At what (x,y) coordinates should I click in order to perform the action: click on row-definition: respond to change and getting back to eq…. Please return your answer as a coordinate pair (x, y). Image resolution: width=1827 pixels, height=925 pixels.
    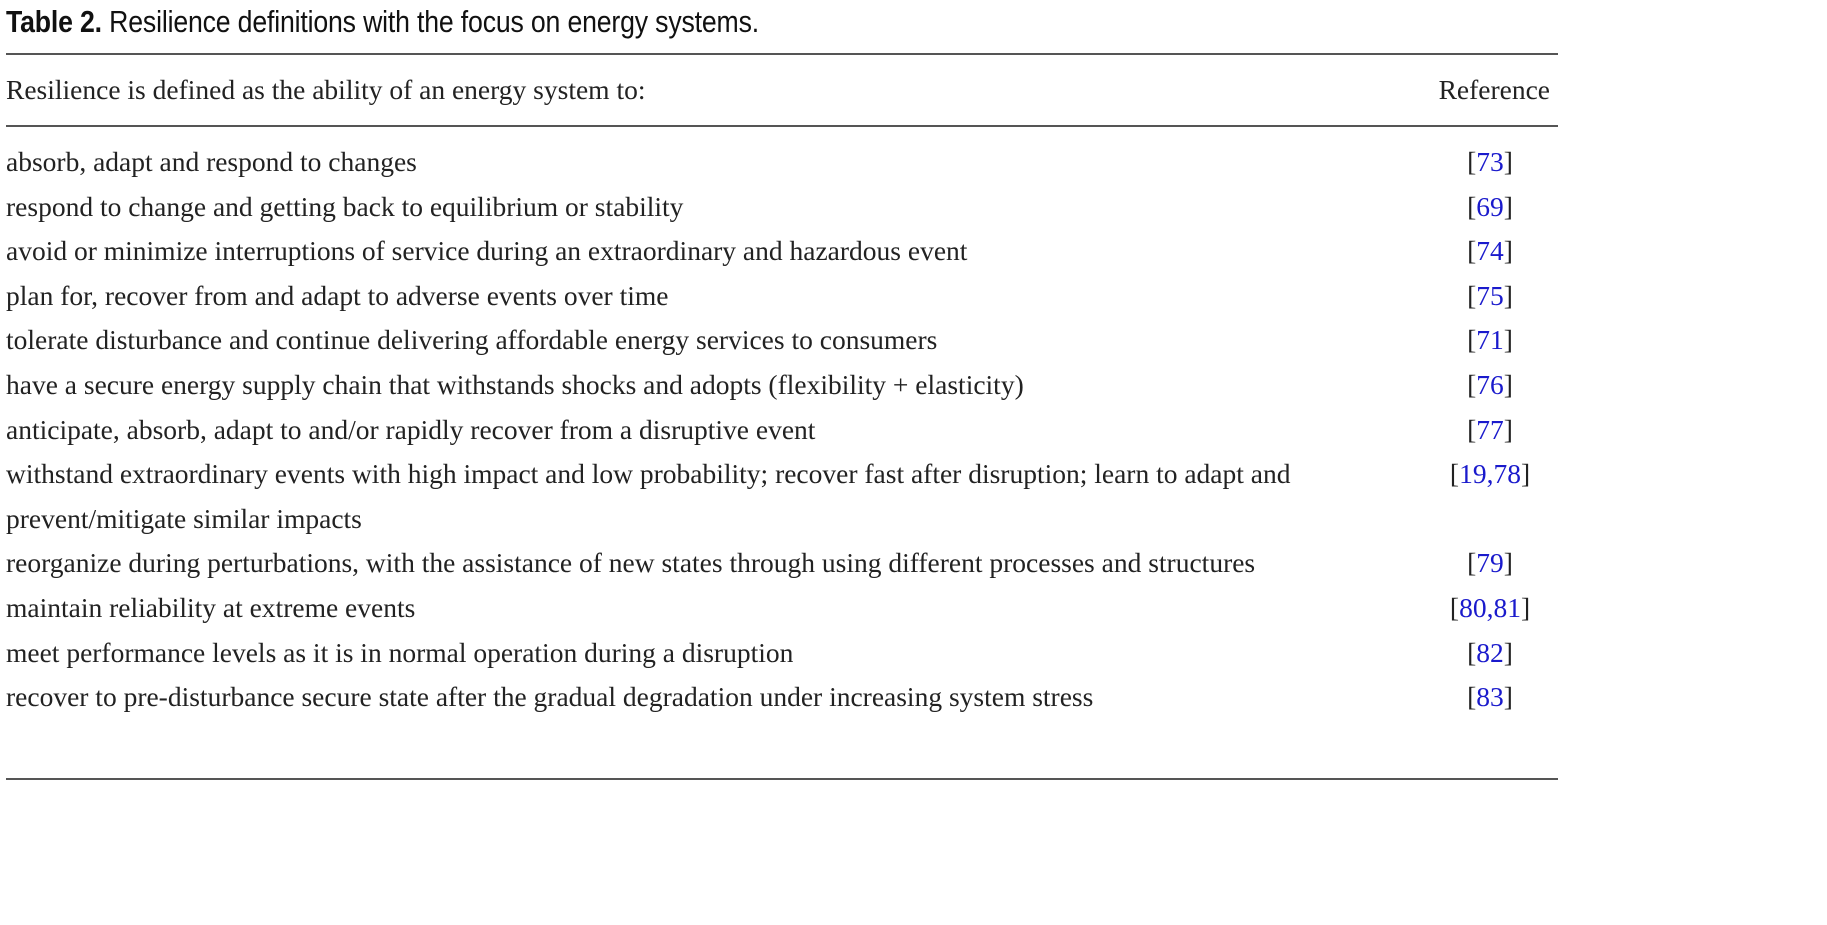
    Looking at the image, I should click on (345, 206).